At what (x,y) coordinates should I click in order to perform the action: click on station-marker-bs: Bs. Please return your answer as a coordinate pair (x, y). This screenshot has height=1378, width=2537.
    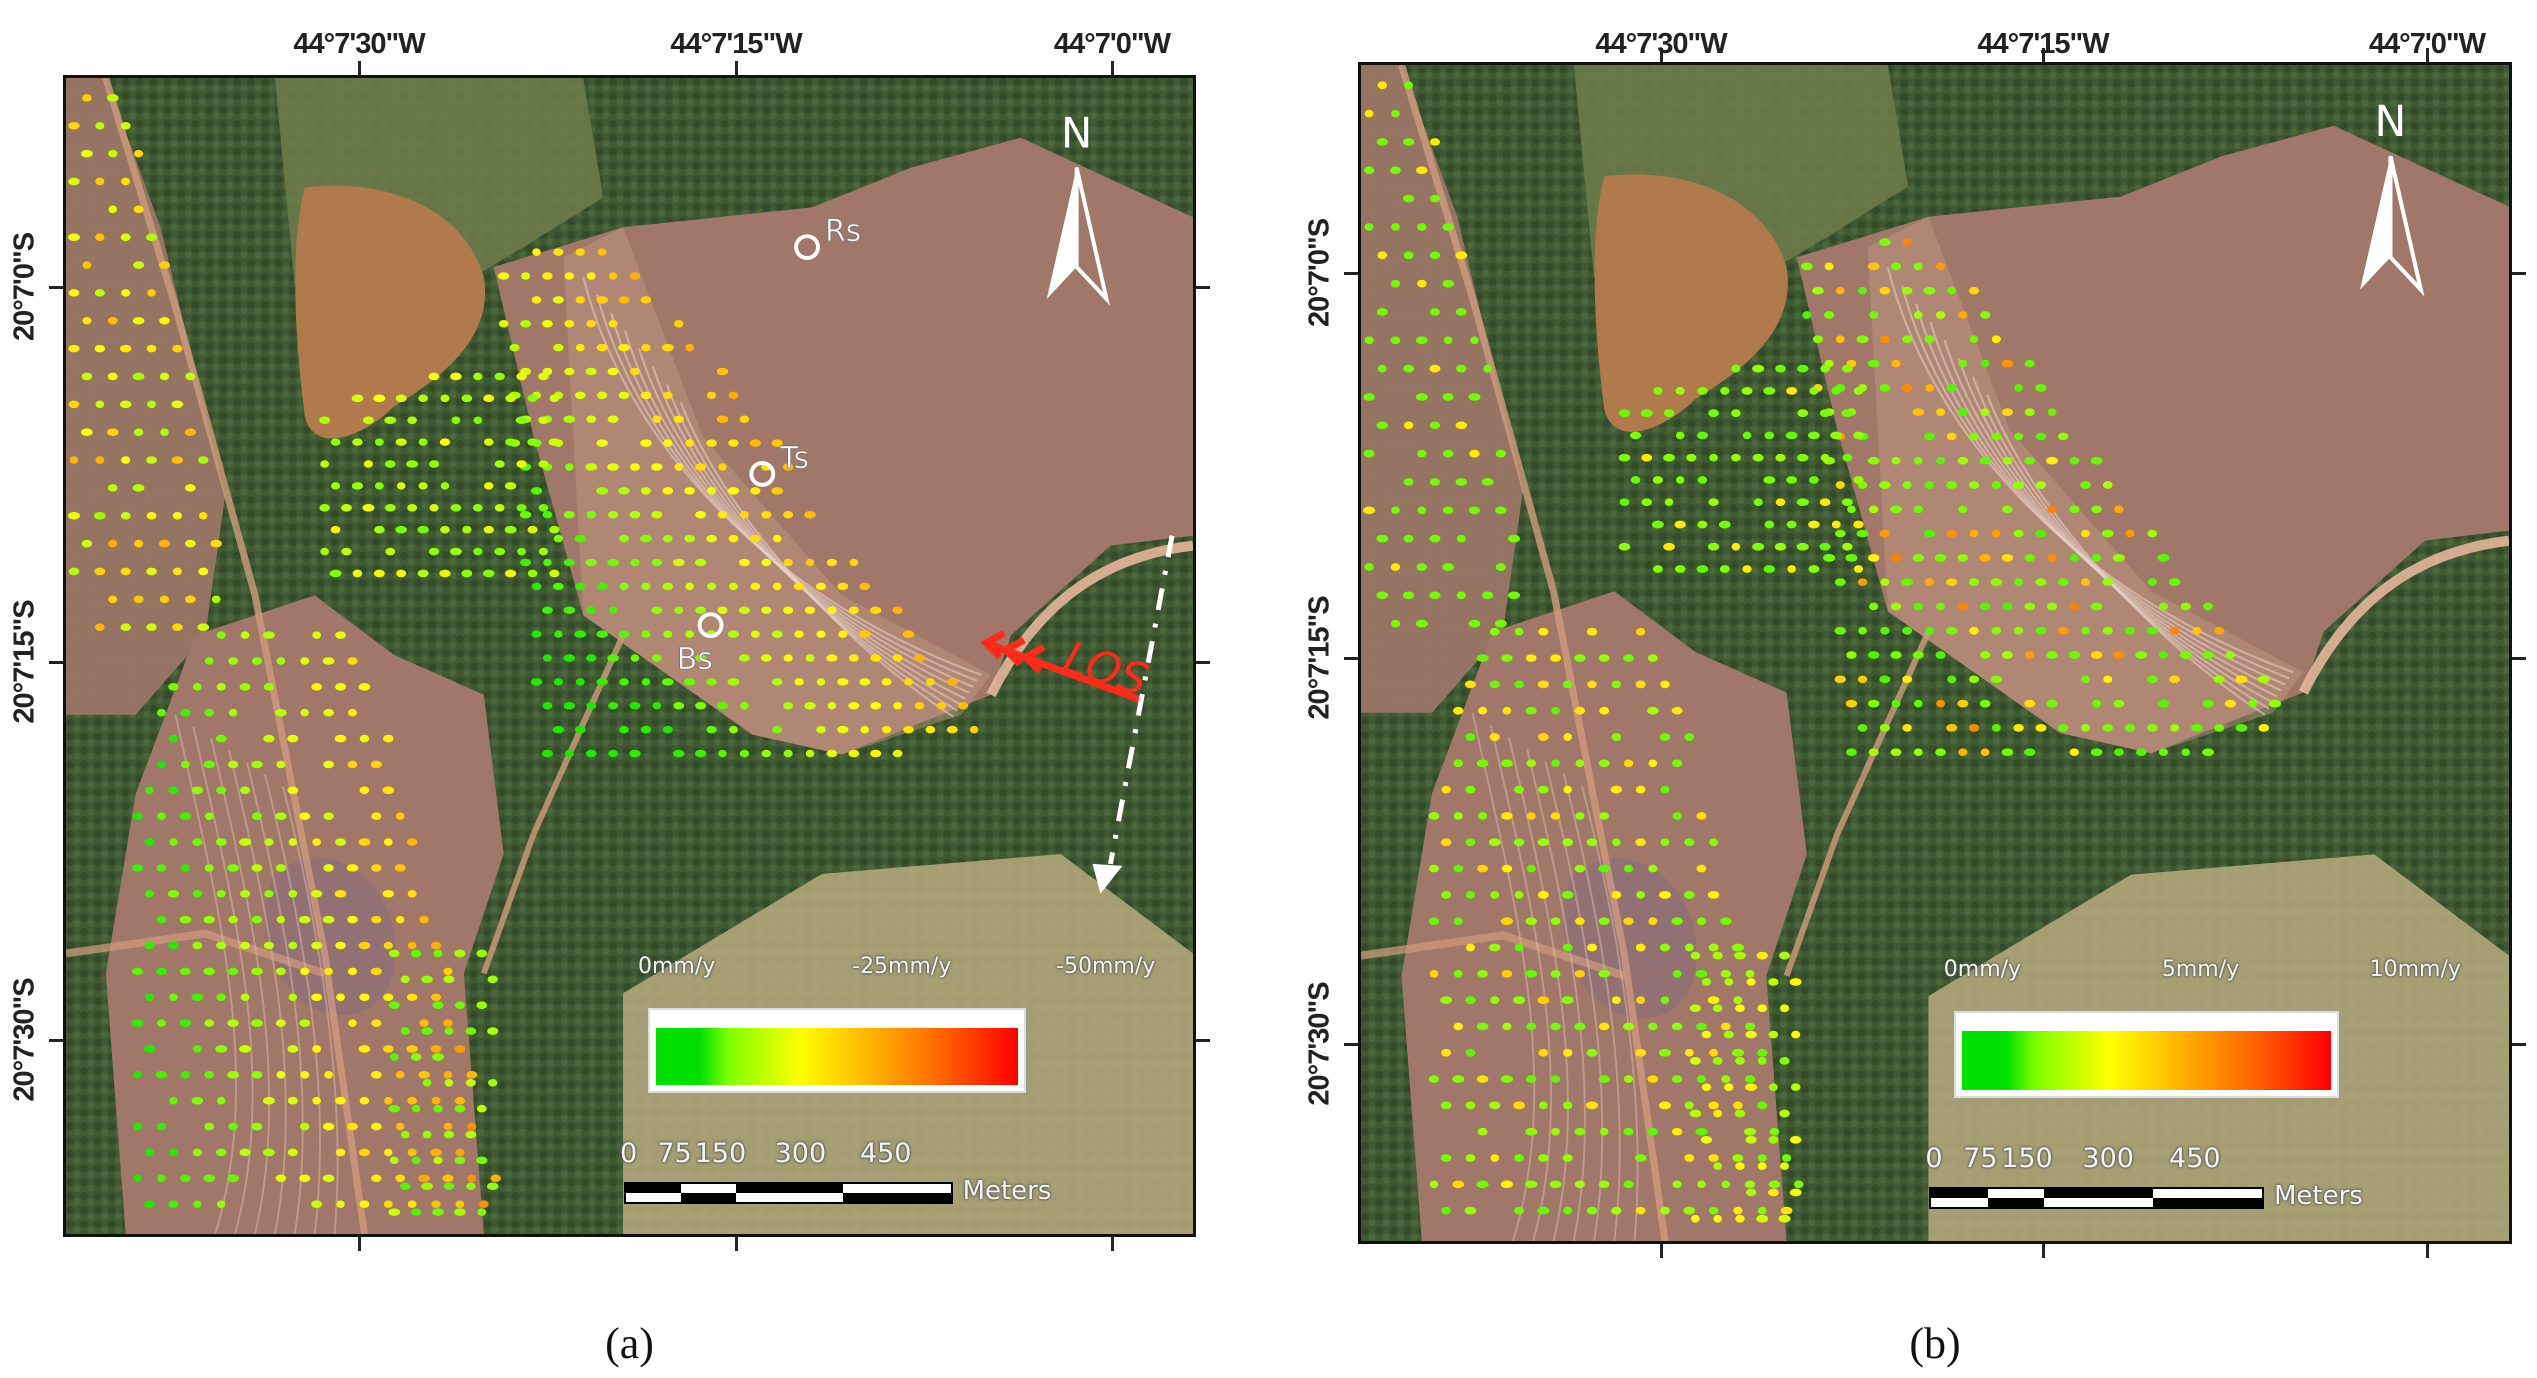
    Looking at the image, I should click on (700, 644).